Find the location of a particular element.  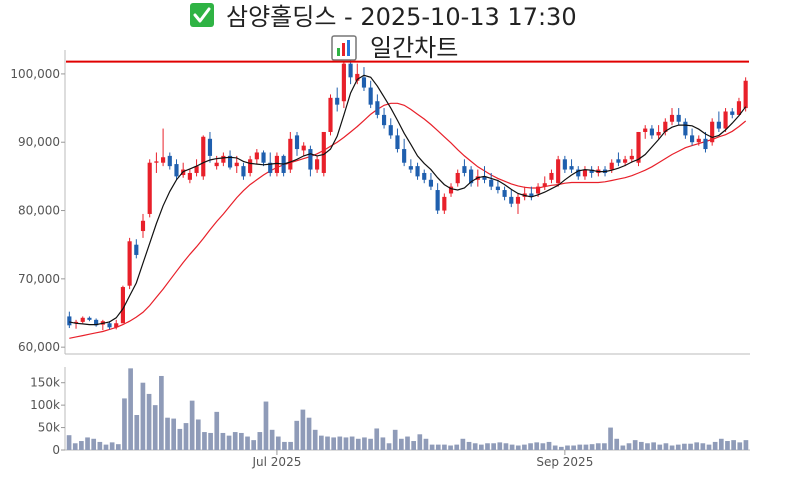

volume-y-axis: 0 50k 100k 150k is located at coordinates (47, 416).